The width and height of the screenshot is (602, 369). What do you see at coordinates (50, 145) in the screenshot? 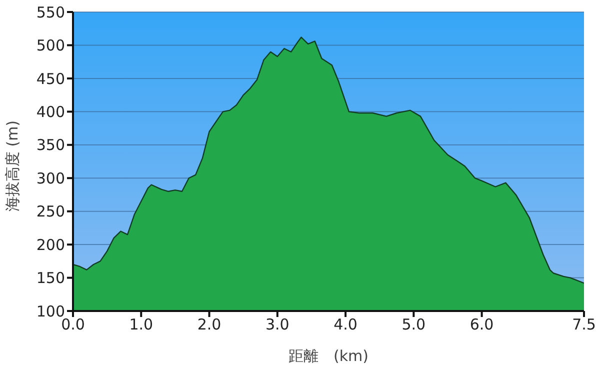
I see `y-tick-label: 350` at bounding box center [50, 145].